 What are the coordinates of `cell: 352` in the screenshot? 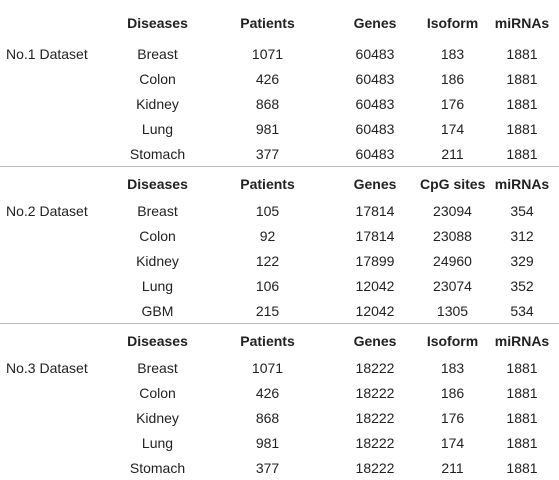 It's located at (522, 285).